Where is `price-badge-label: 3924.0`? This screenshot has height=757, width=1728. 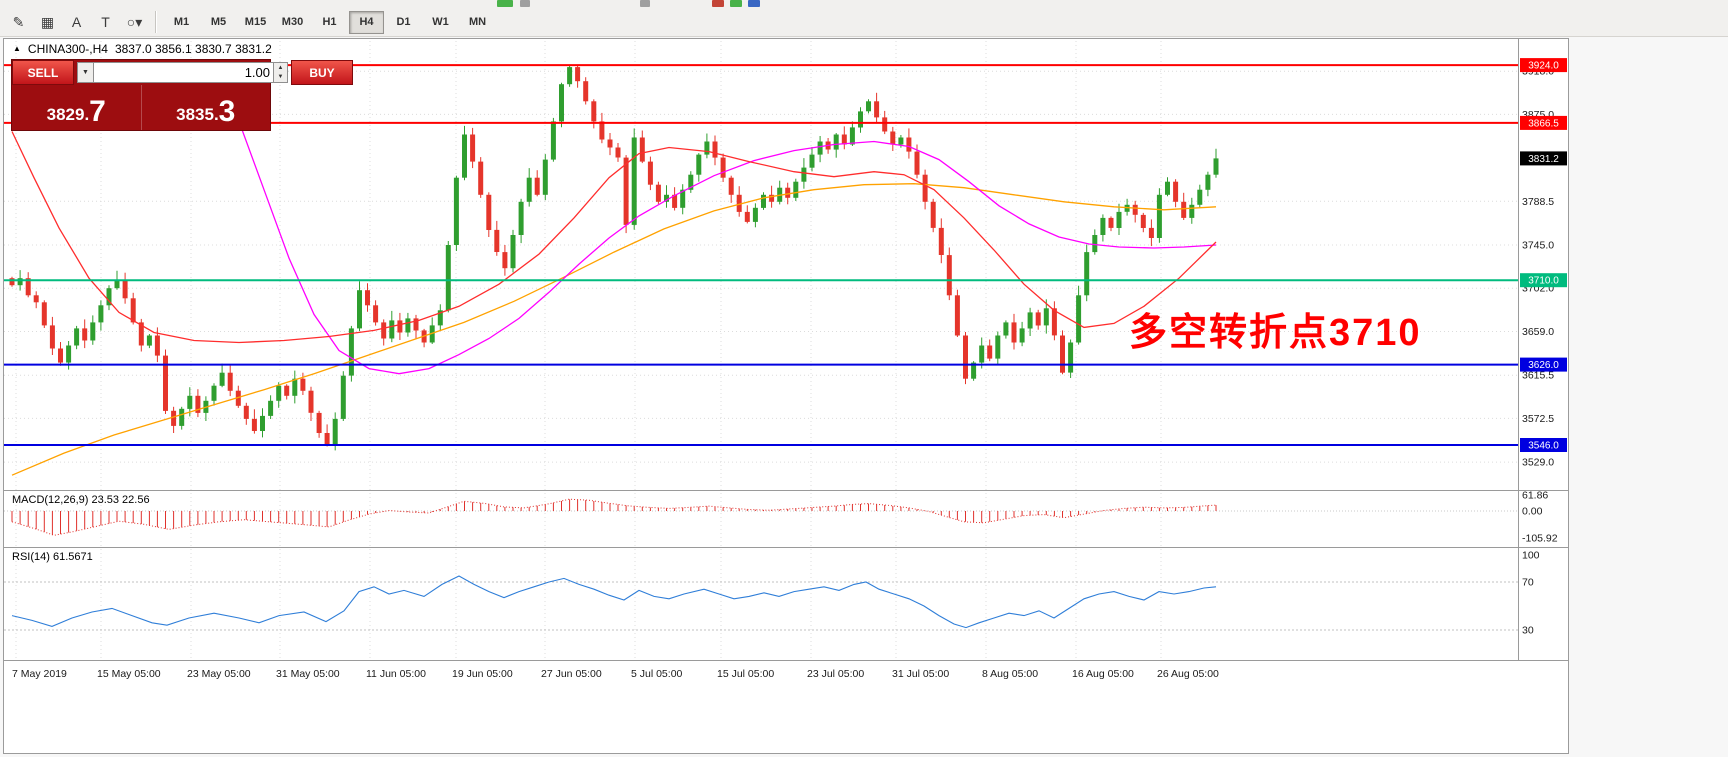 price-badge-label: 3924.0 is located at coordinates (1543, 66).